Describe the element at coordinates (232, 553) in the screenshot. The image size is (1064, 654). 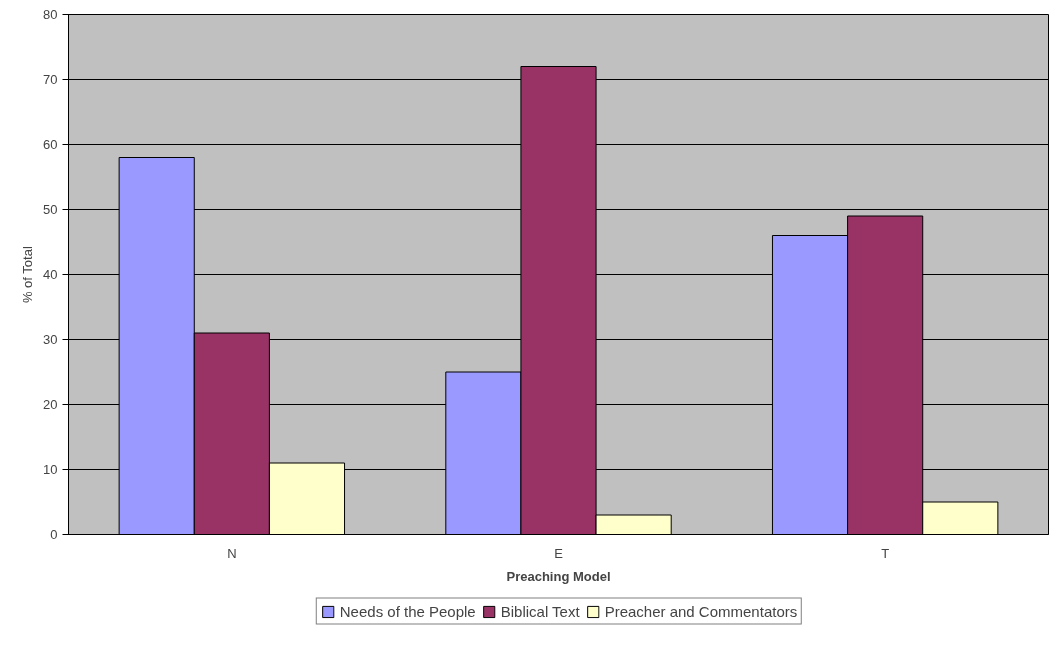
I see `x-tick-label: N` at that location.